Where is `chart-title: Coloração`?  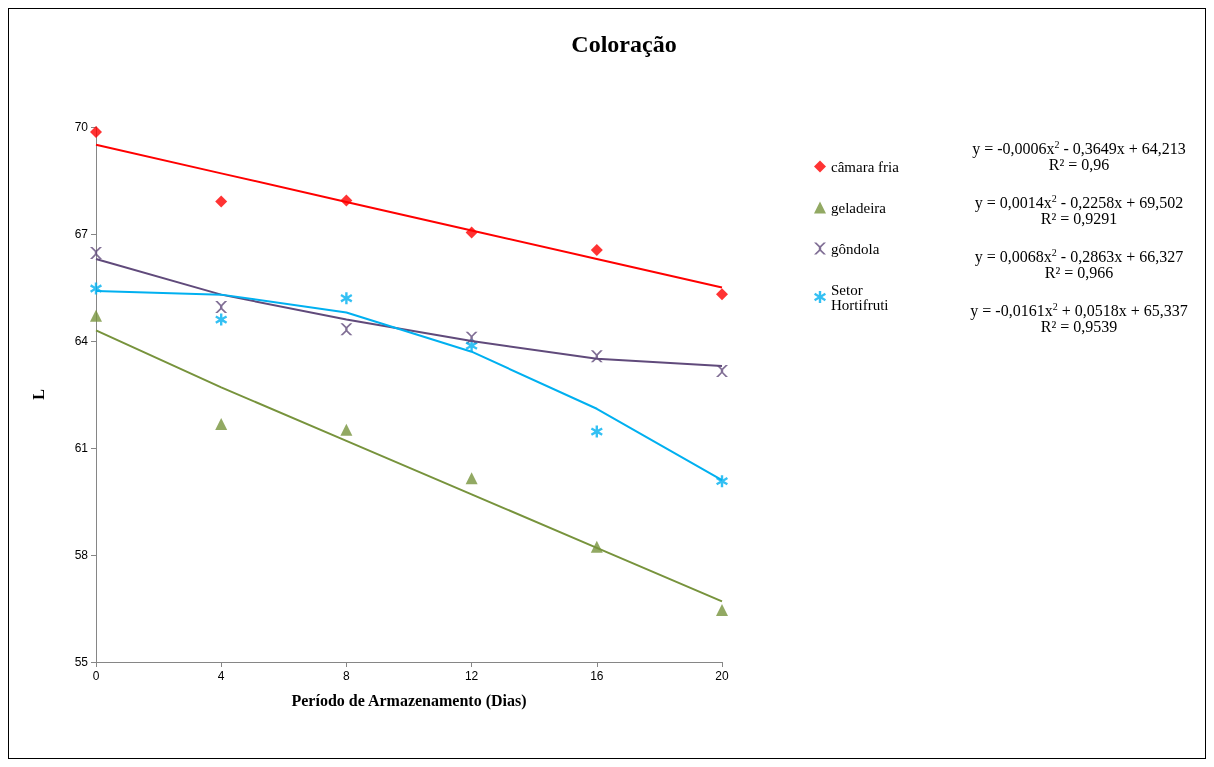 chart-title: Coloração is located at coordinates (624, 44).